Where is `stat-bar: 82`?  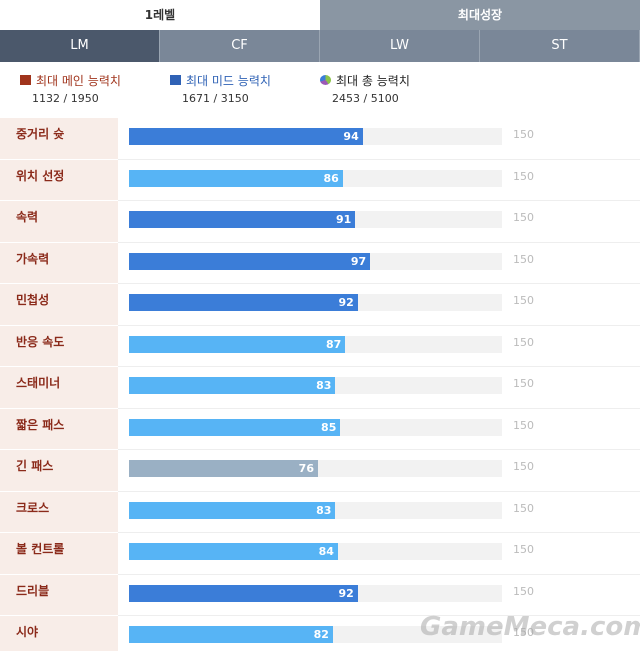 stat-bar: 82 is located at coordinates (231, 634).